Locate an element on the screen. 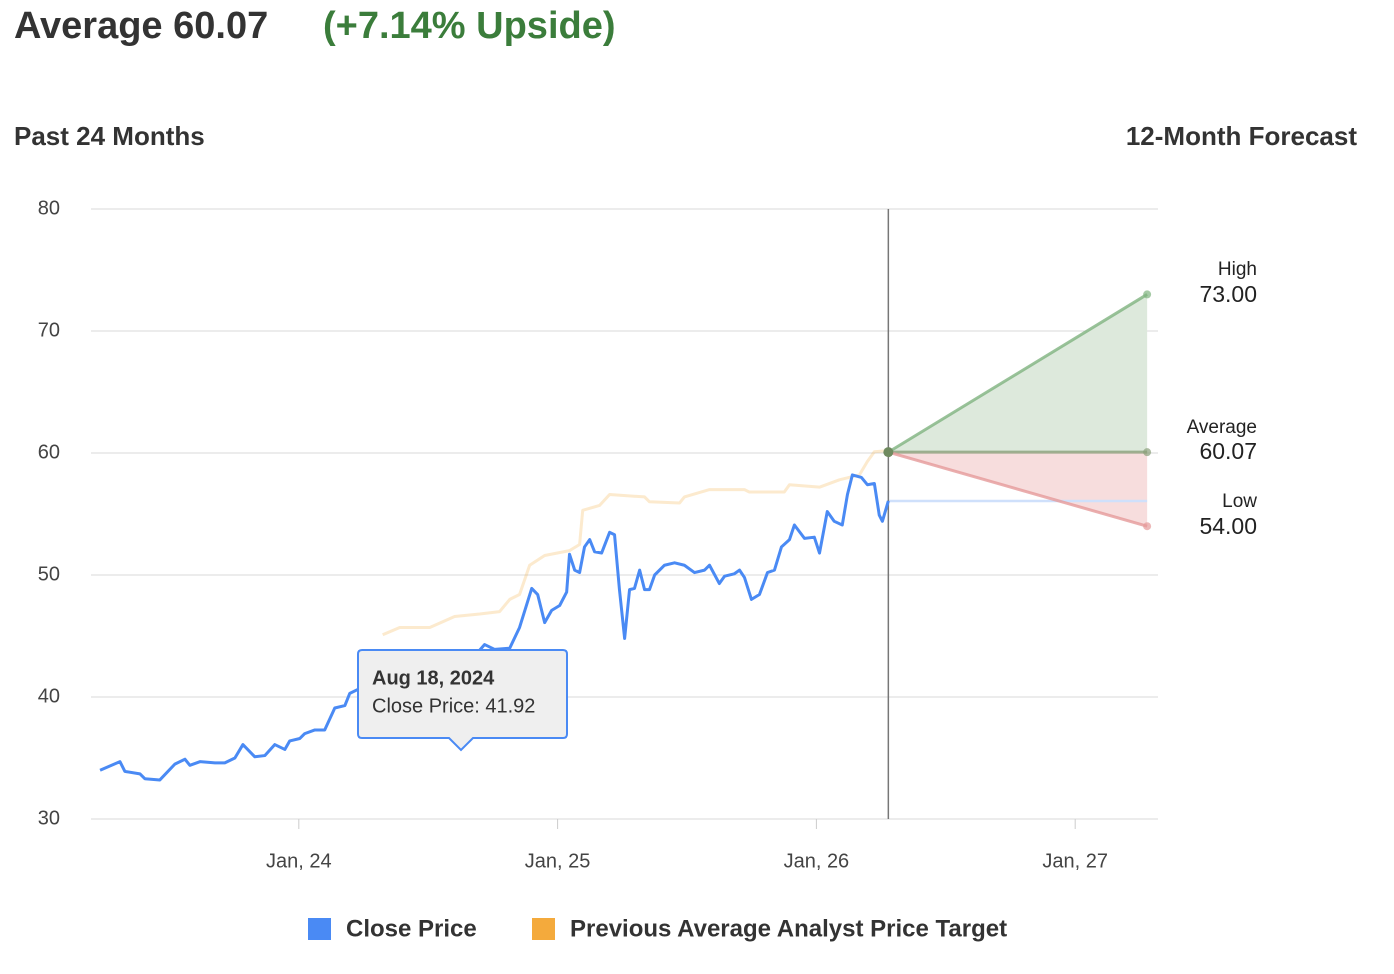 This screenshot has width=1394, height=974. tooltip-date: Aug 18, 2024 is located at coordinates (433, 678).